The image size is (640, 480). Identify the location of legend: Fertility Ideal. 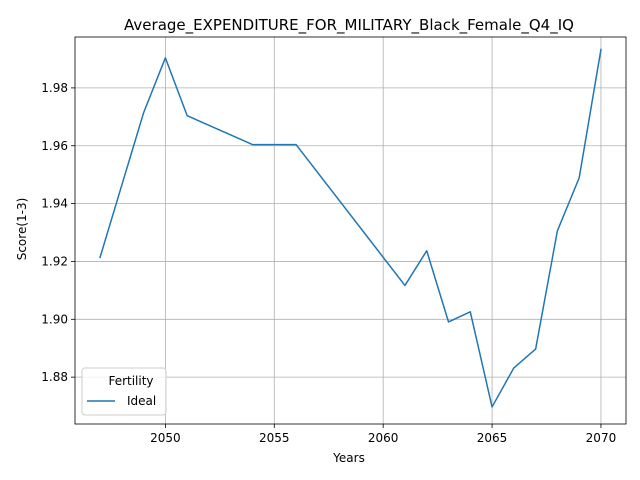
(124, 391).